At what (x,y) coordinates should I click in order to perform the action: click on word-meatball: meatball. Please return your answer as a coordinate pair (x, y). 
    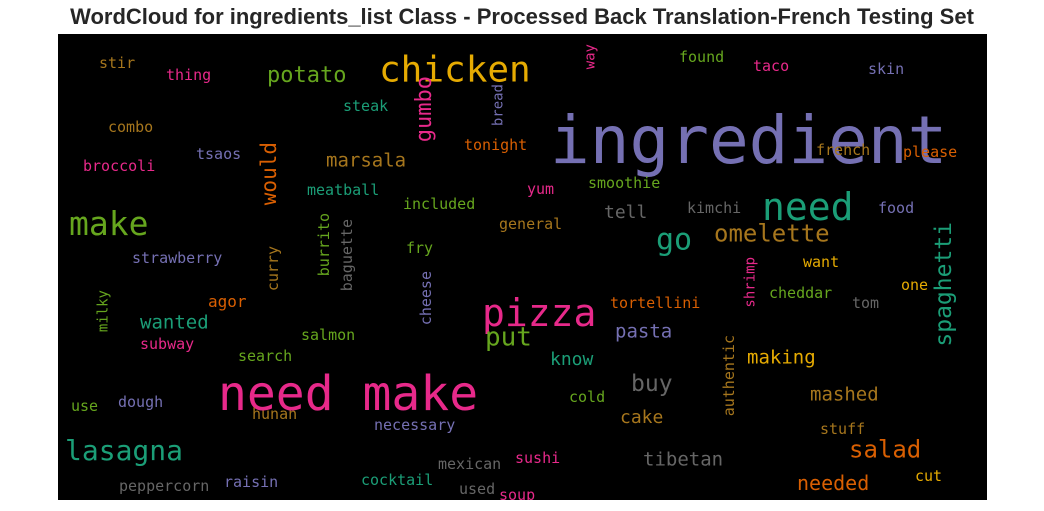
    Looking at the image, I should click on (343, 190).